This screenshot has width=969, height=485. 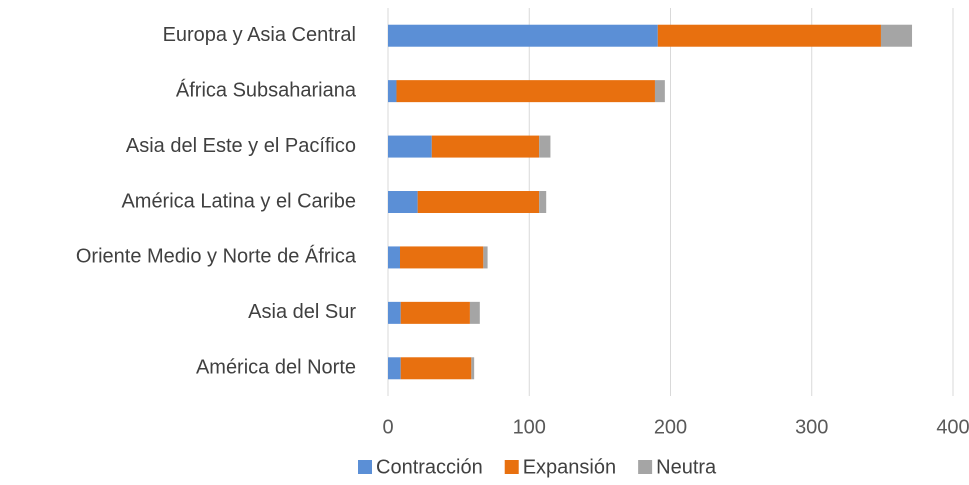 What do you see at coordinates (387, 427) in the screenshot?
I see `x-tick-label: 0` at bounding box center [387, 427].